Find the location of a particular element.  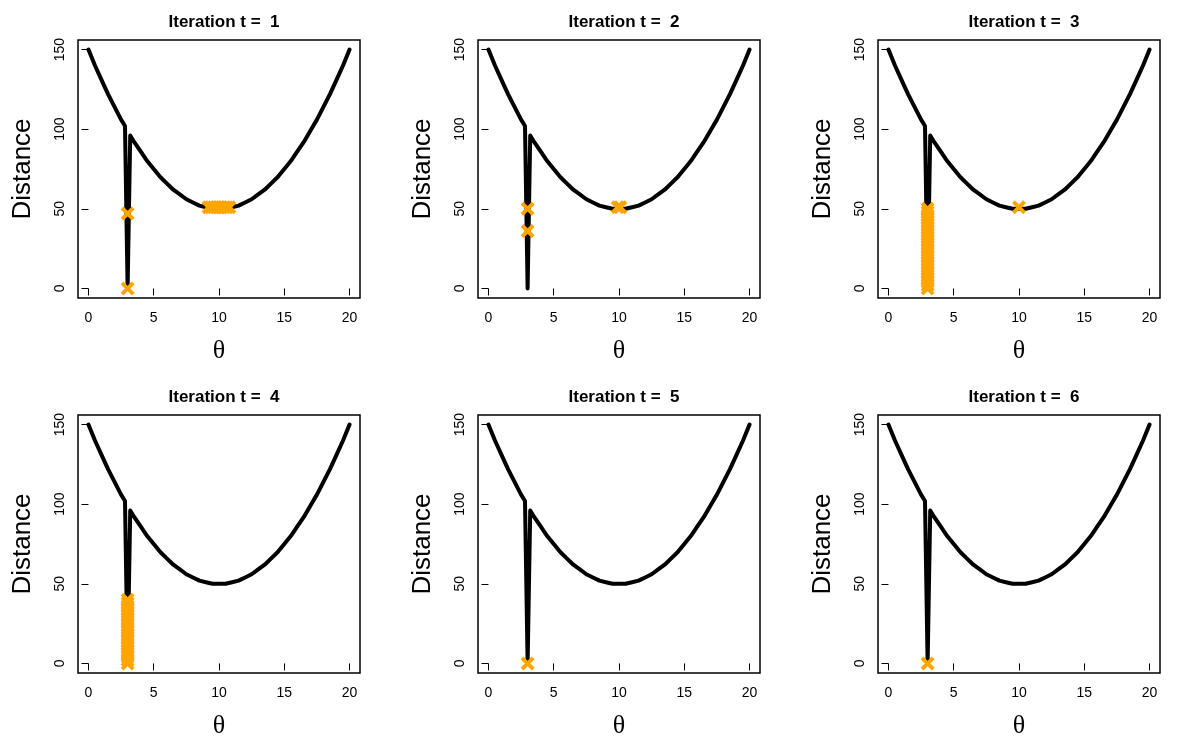

chart-title: Iteration t = 1 is located at coordinates (224, 21).